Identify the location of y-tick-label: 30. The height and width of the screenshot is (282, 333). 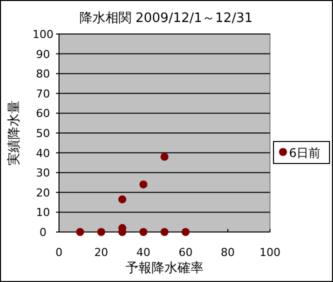
(43, 173).